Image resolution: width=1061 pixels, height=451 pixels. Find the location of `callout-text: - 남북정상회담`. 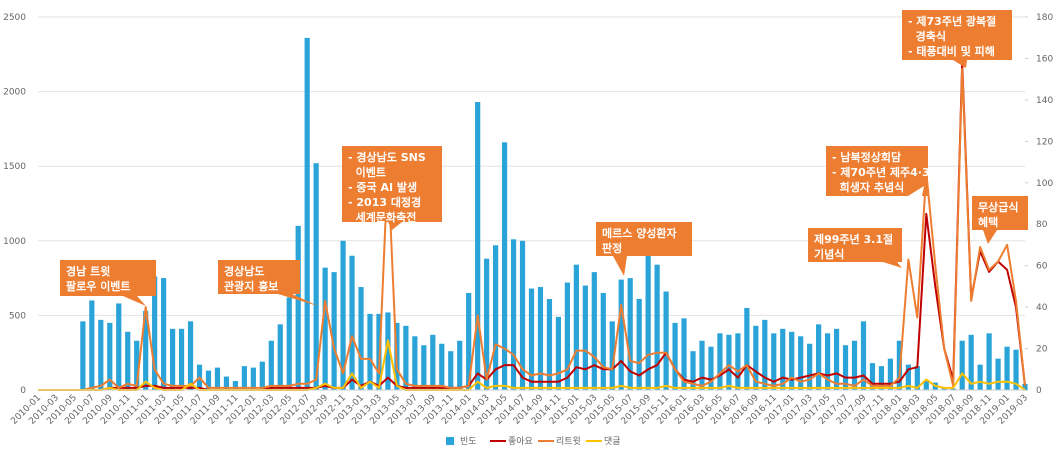

callout-text: - 남북정상회담 is located at coordinates (866, 157).